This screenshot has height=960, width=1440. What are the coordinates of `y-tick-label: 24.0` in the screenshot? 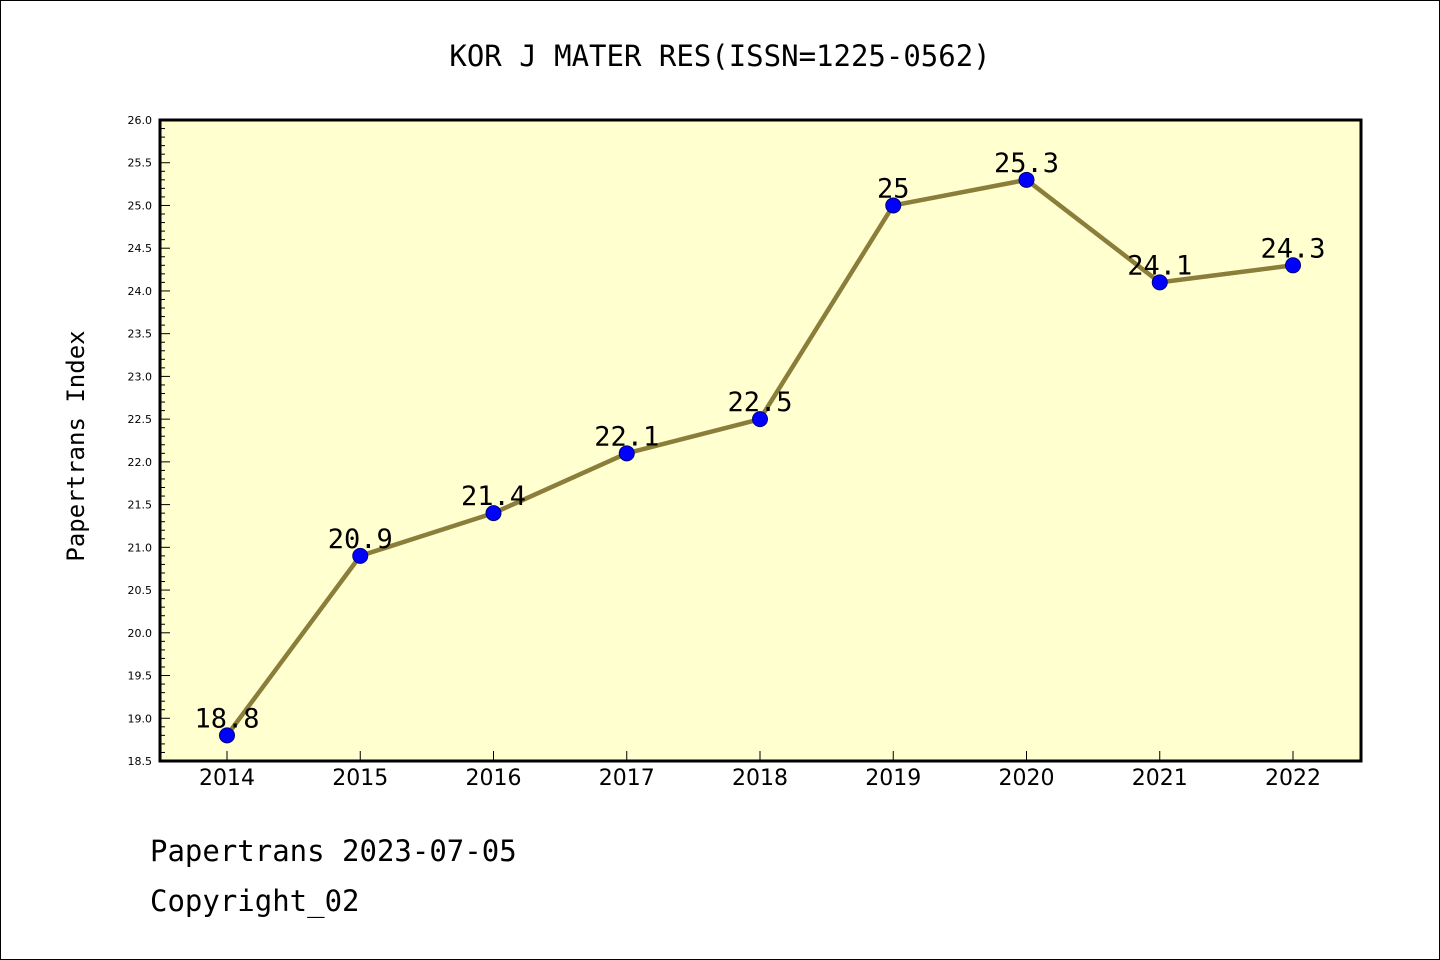 It's located at (140, 291).